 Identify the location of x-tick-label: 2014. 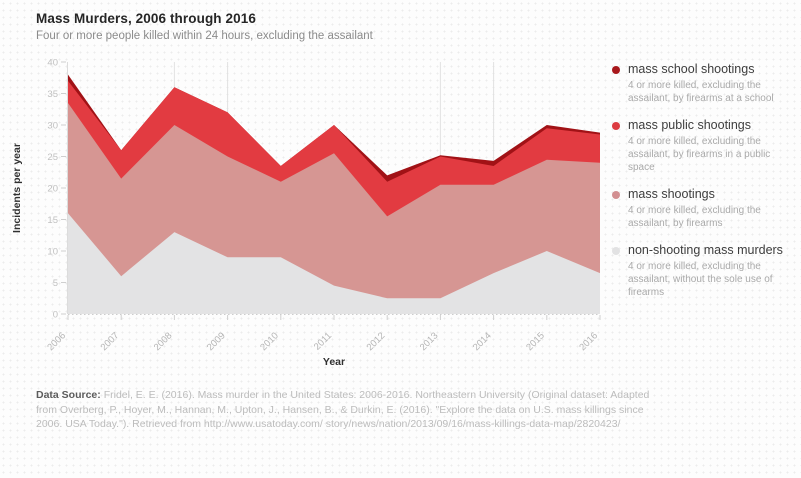
(482, 341).